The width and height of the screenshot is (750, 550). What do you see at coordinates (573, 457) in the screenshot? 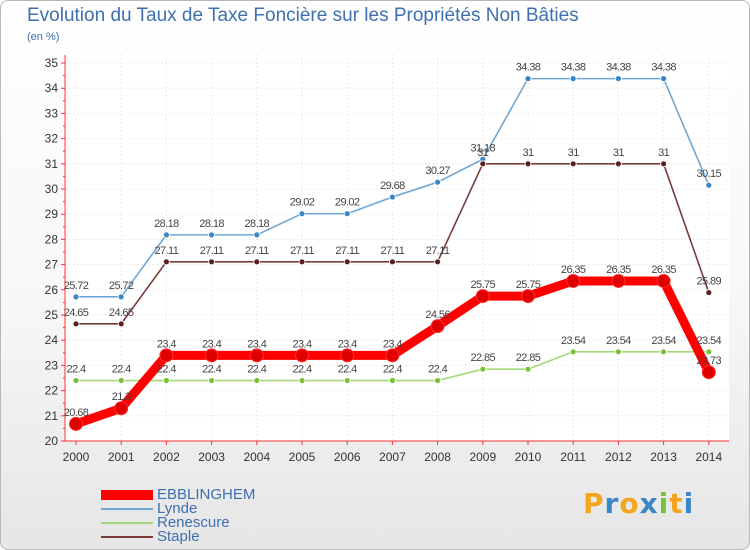
I see `x-tick-label: 2011` at bounding box center [573, 457].